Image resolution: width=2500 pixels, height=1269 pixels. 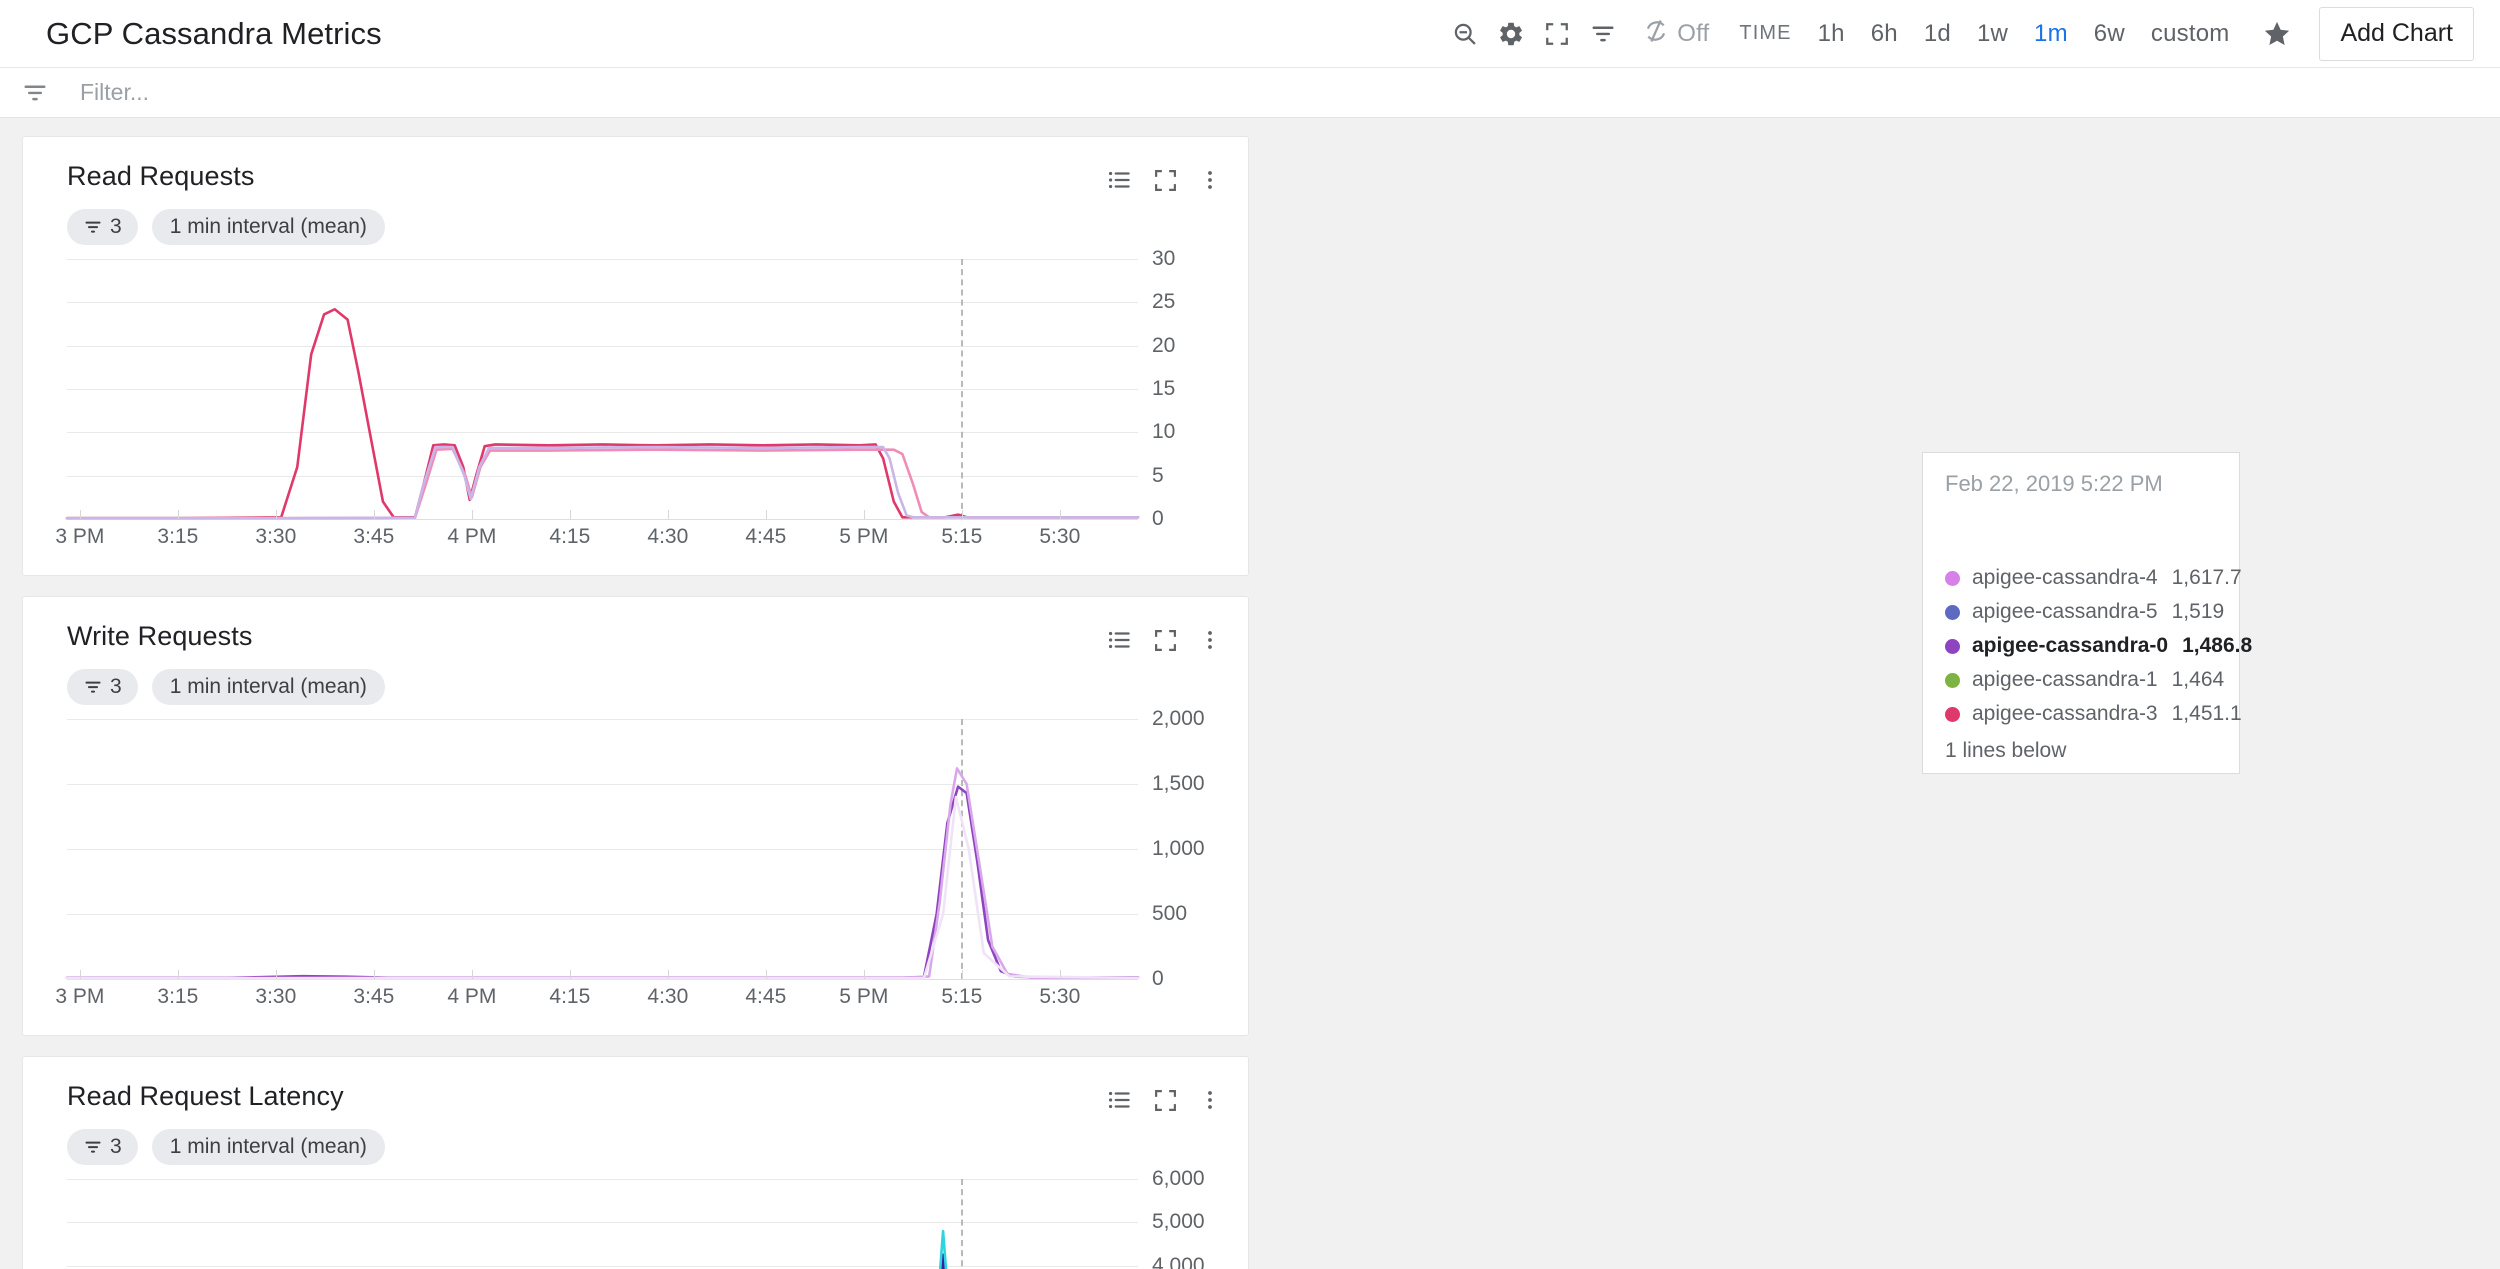 What do you see at coordinates (2217, 645) in the screenshot?
I see `tooltip-series-value: 1,486.8` at bounding box center [2217, 645].